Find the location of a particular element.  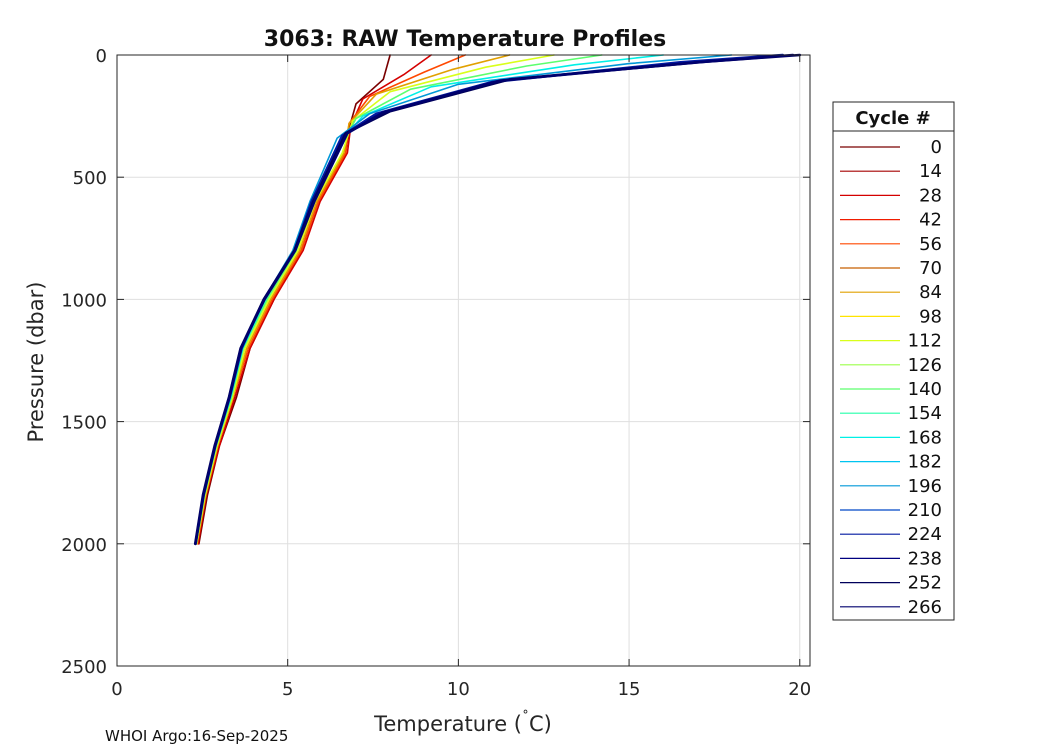

y-tick-label: 2000 is located at coordinates (84, 545).